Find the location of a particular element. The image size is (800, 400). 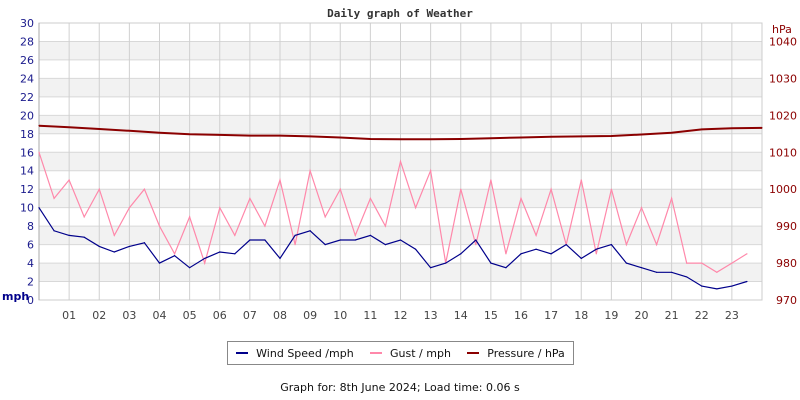

legend-item-gust: Gust / mph is located at coordinates (410, 353).